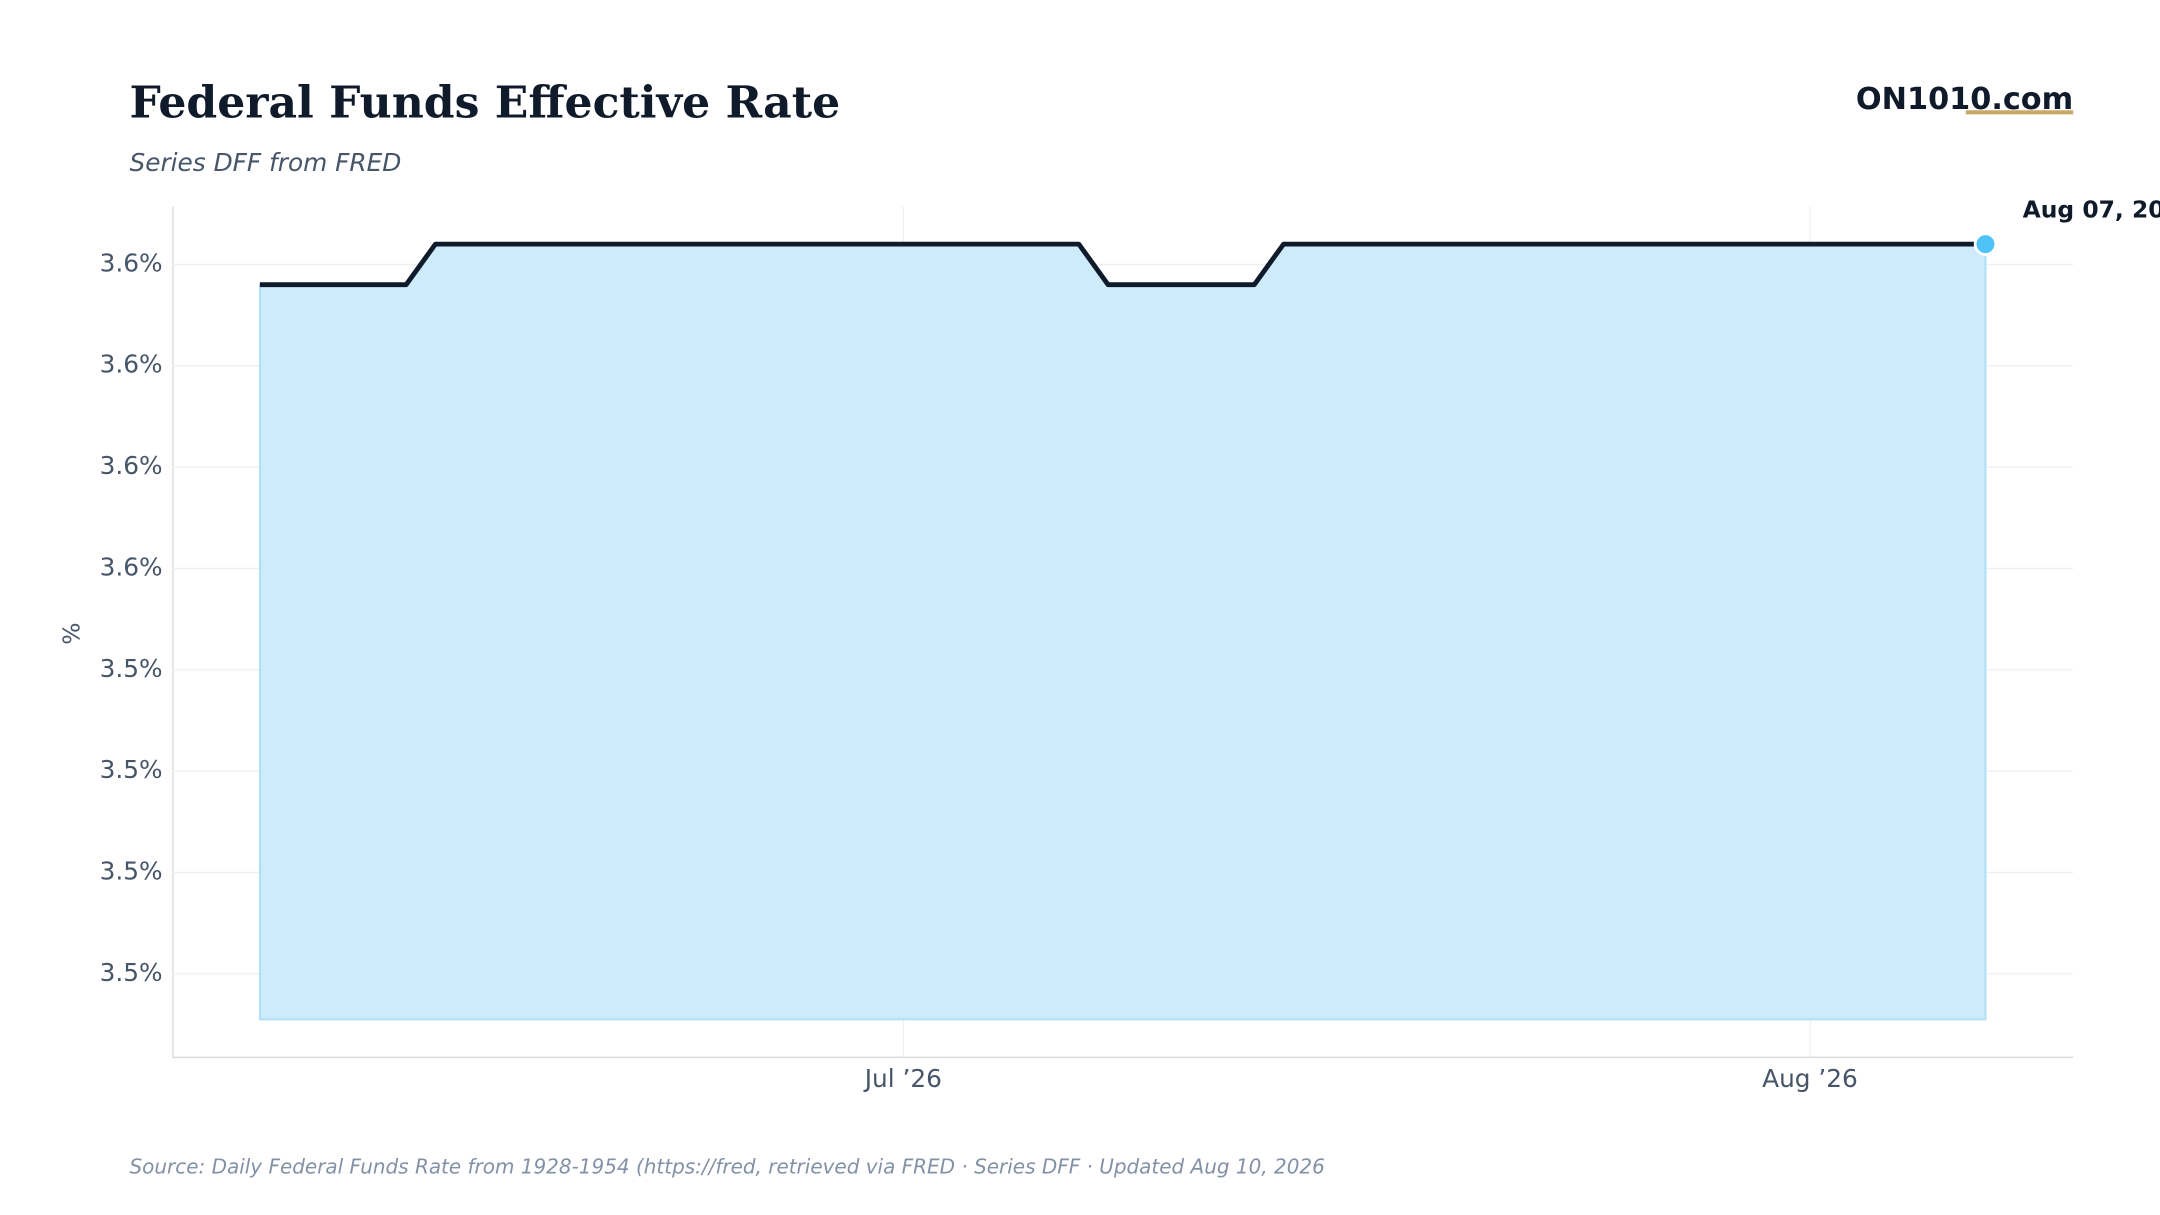  I want to click on chart-title: Federal Funds Effective Rate, so click(484, 103).